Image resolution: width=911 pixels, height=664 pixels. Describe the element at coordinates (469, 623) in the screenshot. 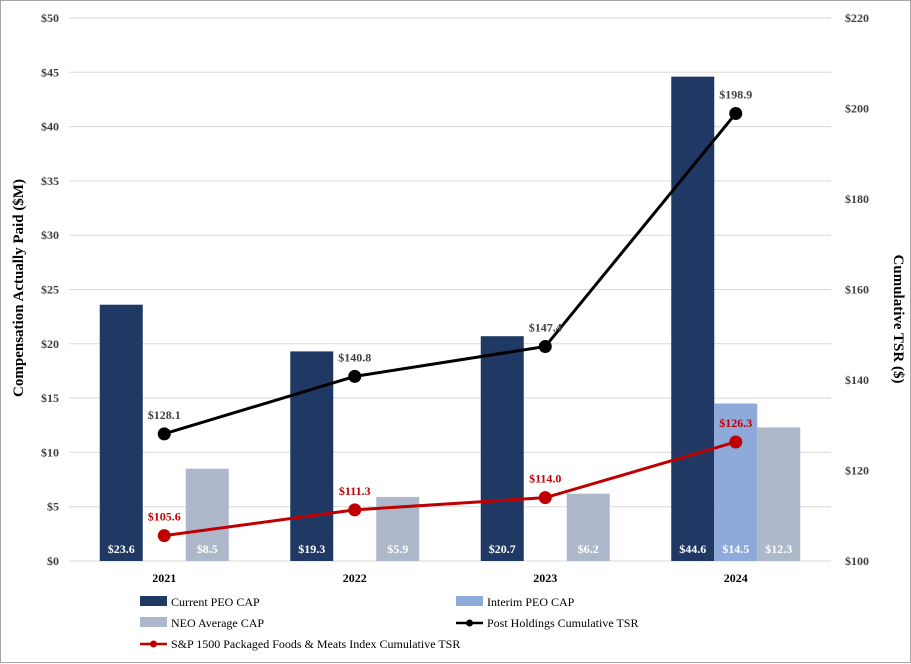

I see `legend-marker-post-holdings` at that location.